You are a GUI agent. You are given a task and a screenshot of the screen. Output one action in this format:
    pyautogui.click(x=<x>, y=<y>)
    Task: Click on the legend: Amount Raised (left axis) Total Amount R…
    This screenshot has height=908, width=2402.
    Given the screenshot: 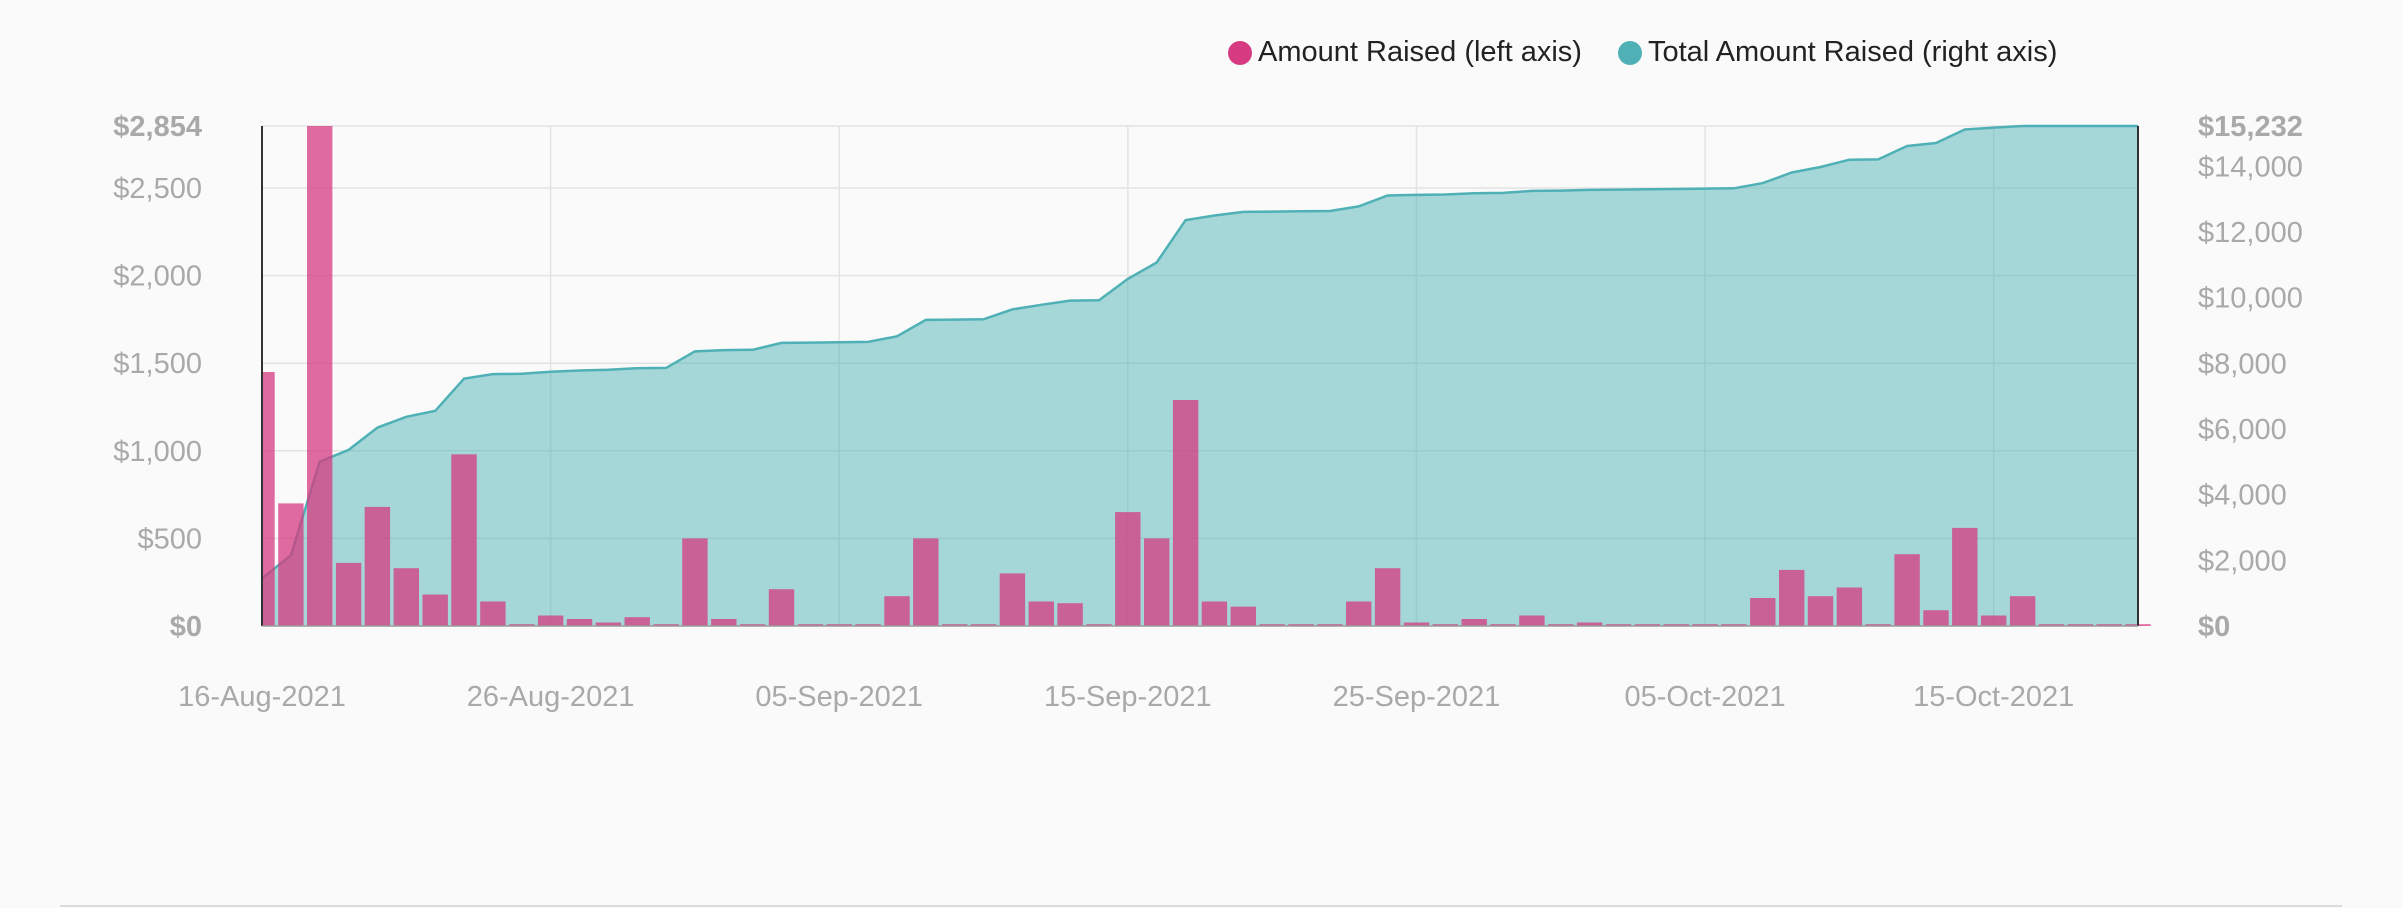 What is the action you would take?
    pyautogui.click(x=1660, y=52)
    